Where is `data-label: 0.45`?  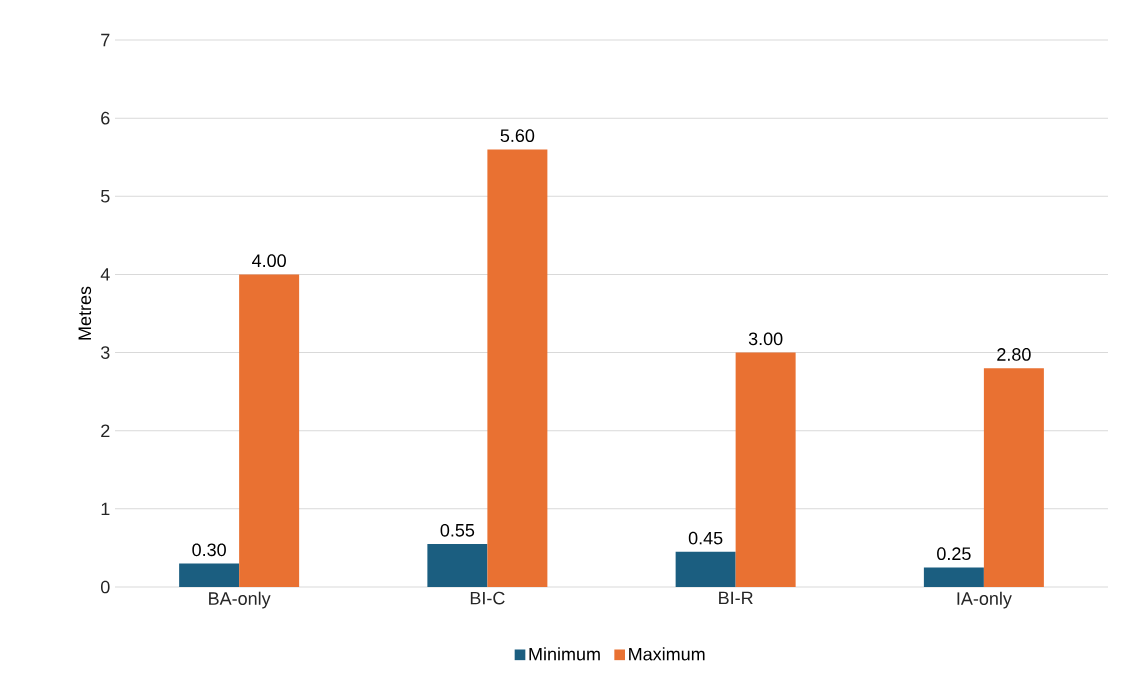 data-label: 0.45 is located at coordinates (705, 538).